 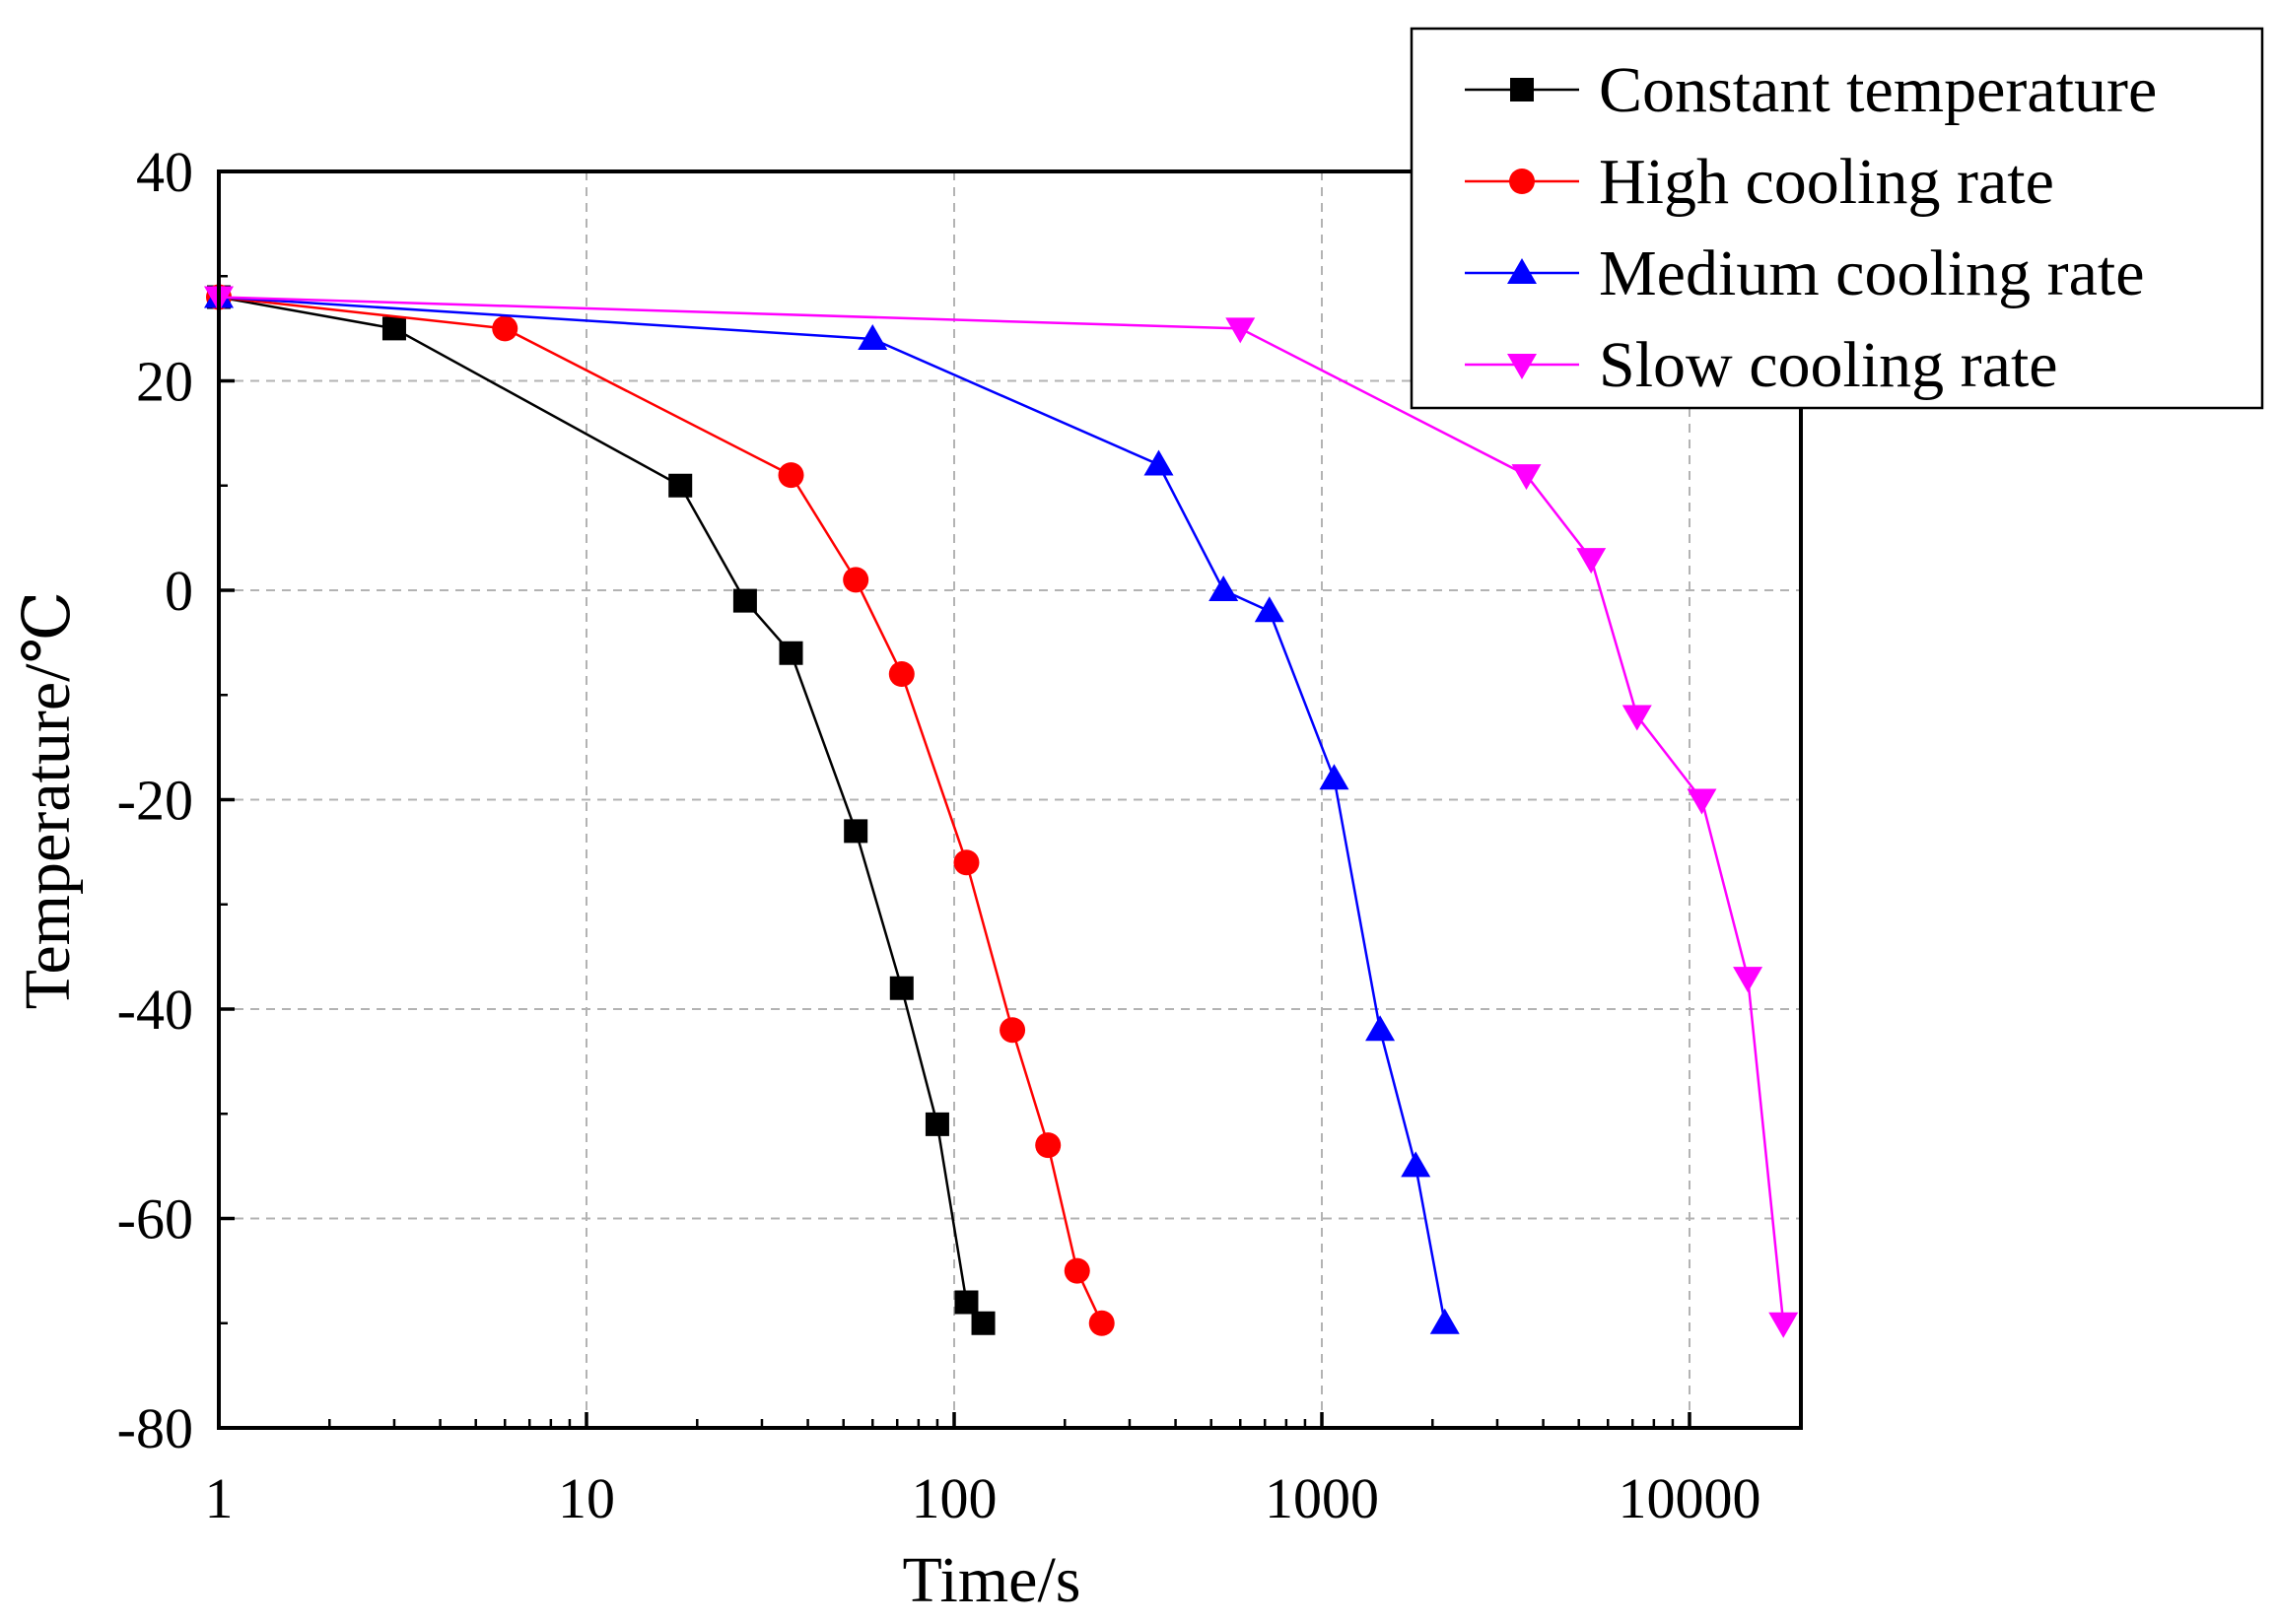 What do you see at coordinates (155, 1219) in the screenshot?
I see `y-tick-label--60: -60` at bounding box center [155, 1219].